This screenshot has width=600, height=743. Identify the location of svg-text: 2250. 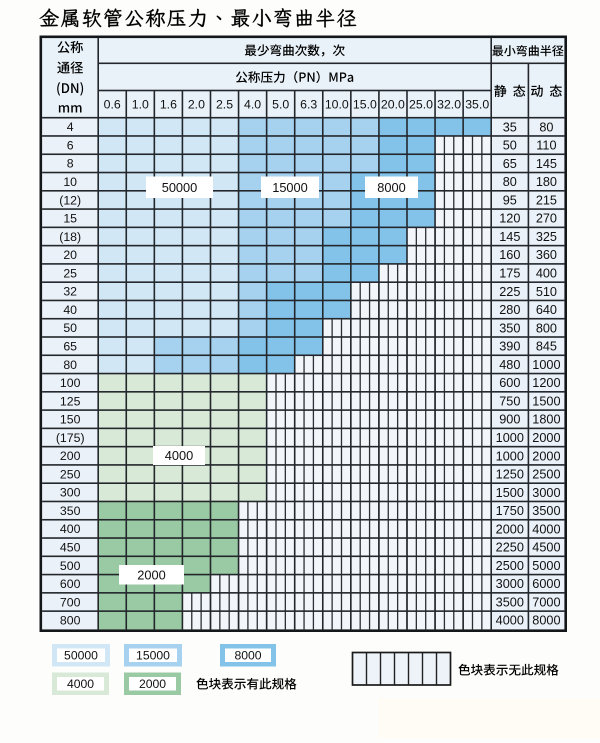
(510, 548).